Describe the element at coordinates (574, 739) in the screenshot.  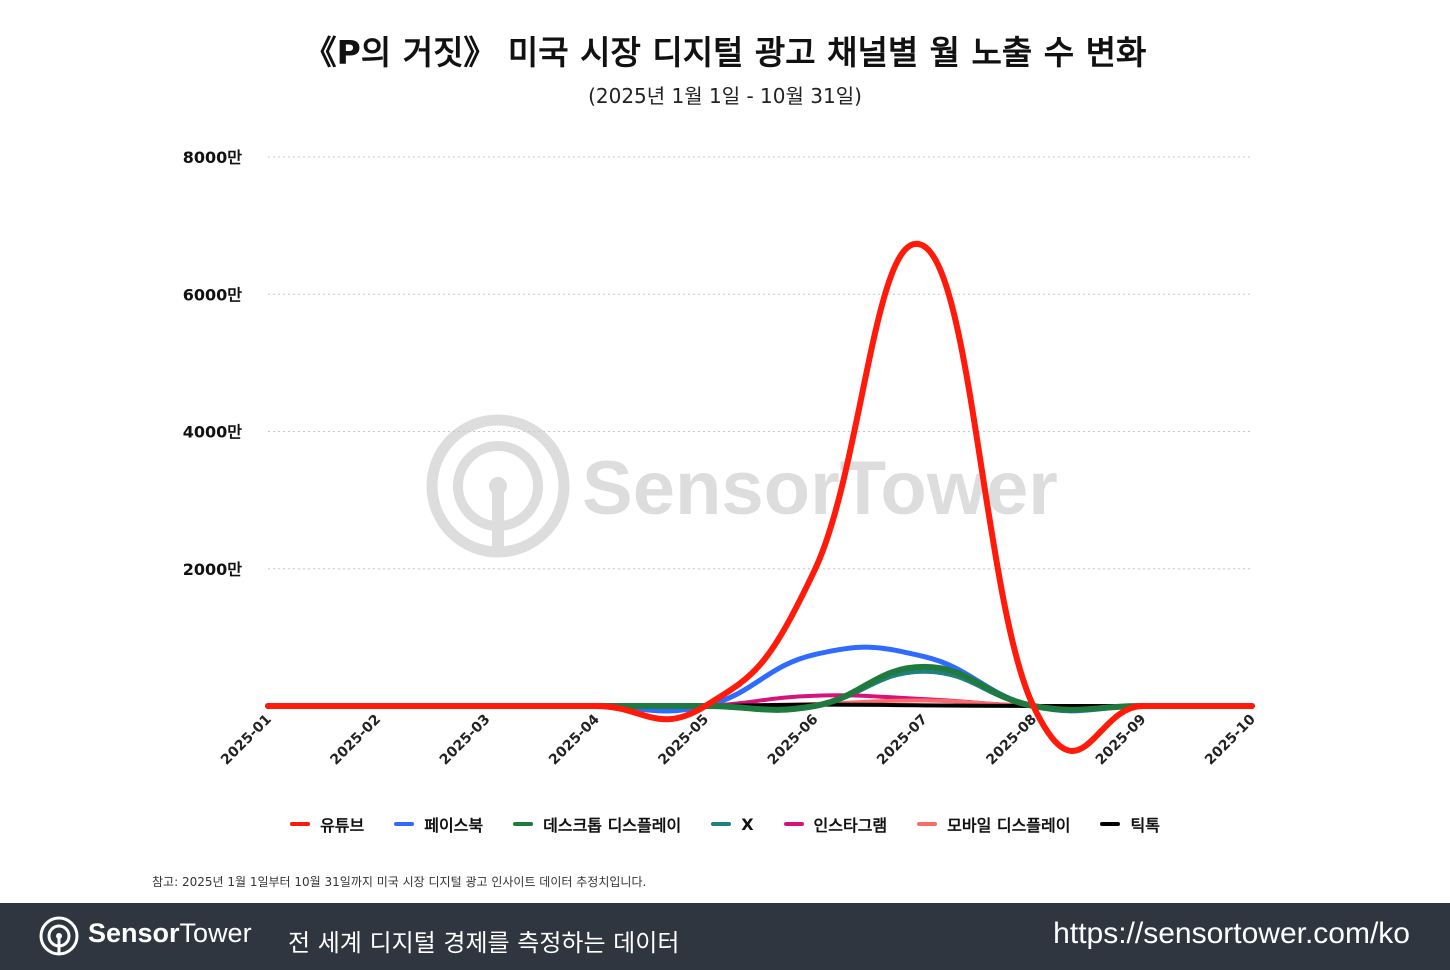
I see `x-tick-label: 2025-04` at that location.